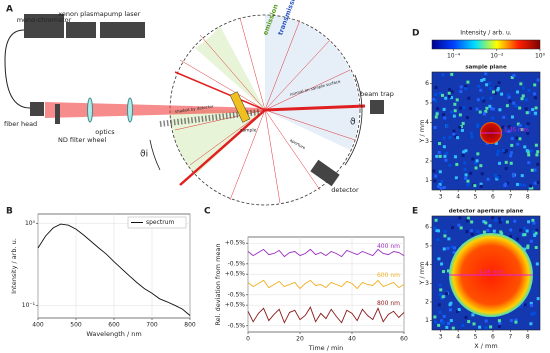 The height and width of the screenshot is (353, 550). What do you see at coordinates (326, 284) in the screenshot?
I see `series-line` at bounding box center [326, 284].